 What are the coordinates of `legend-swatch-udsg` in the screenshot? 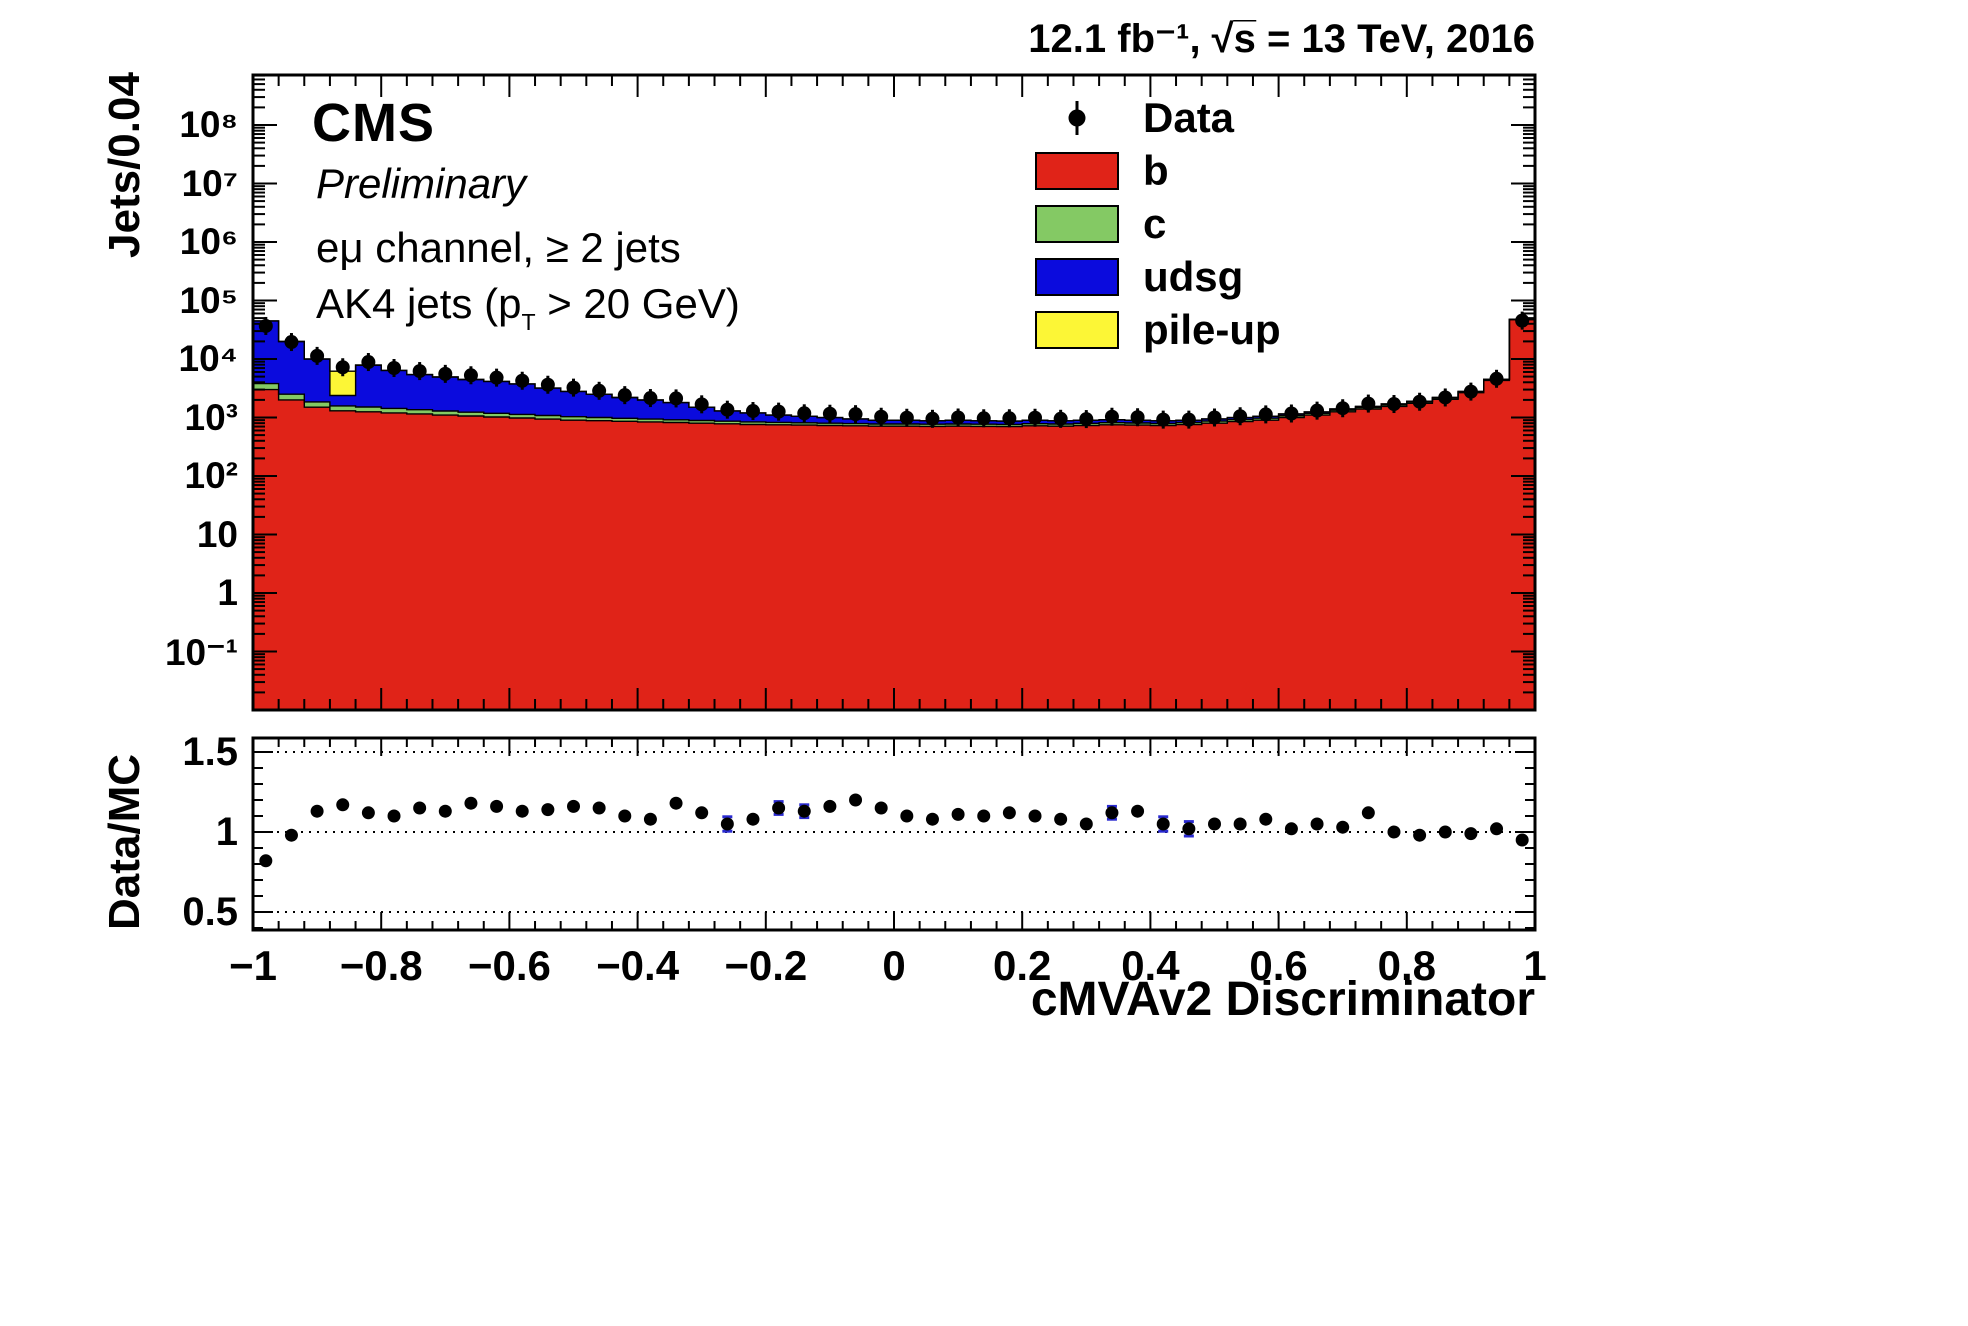 It's located at (1077, 277).